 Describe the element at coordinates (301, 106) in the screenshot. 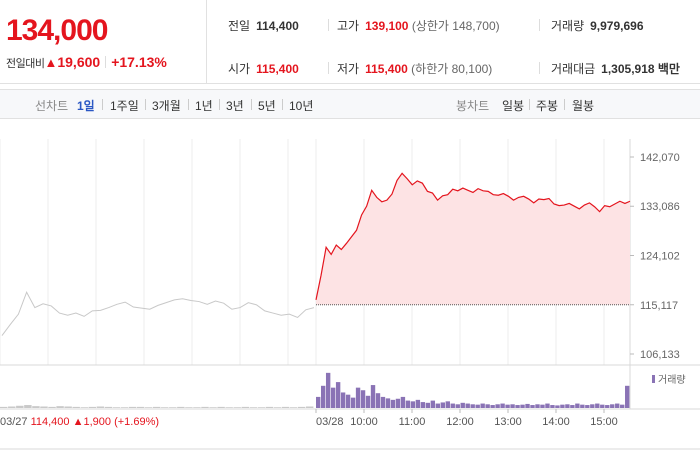

I see `tab-10year: 10년` at that location.